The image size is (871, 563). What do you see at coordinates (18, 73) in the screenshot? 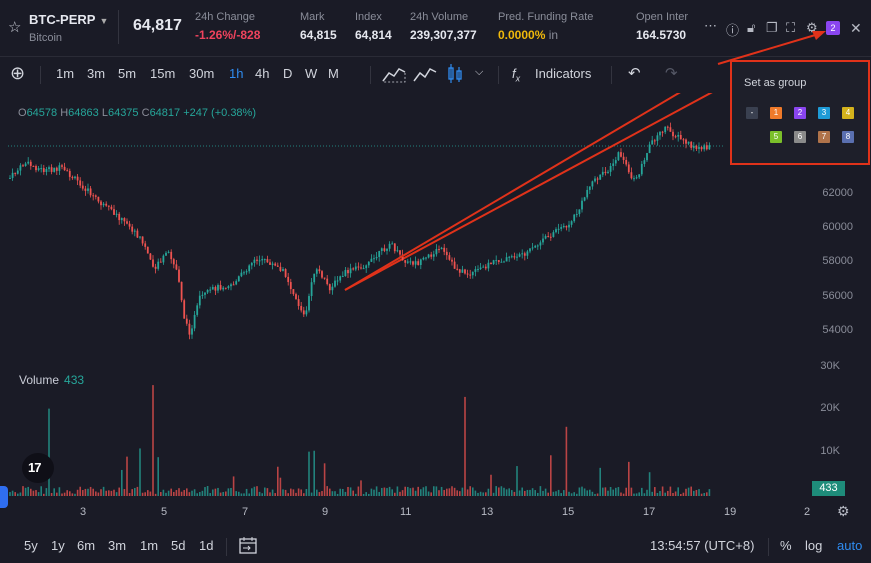
I see `add-symbol-icon: ⊕` at bounding box center [18, 73].